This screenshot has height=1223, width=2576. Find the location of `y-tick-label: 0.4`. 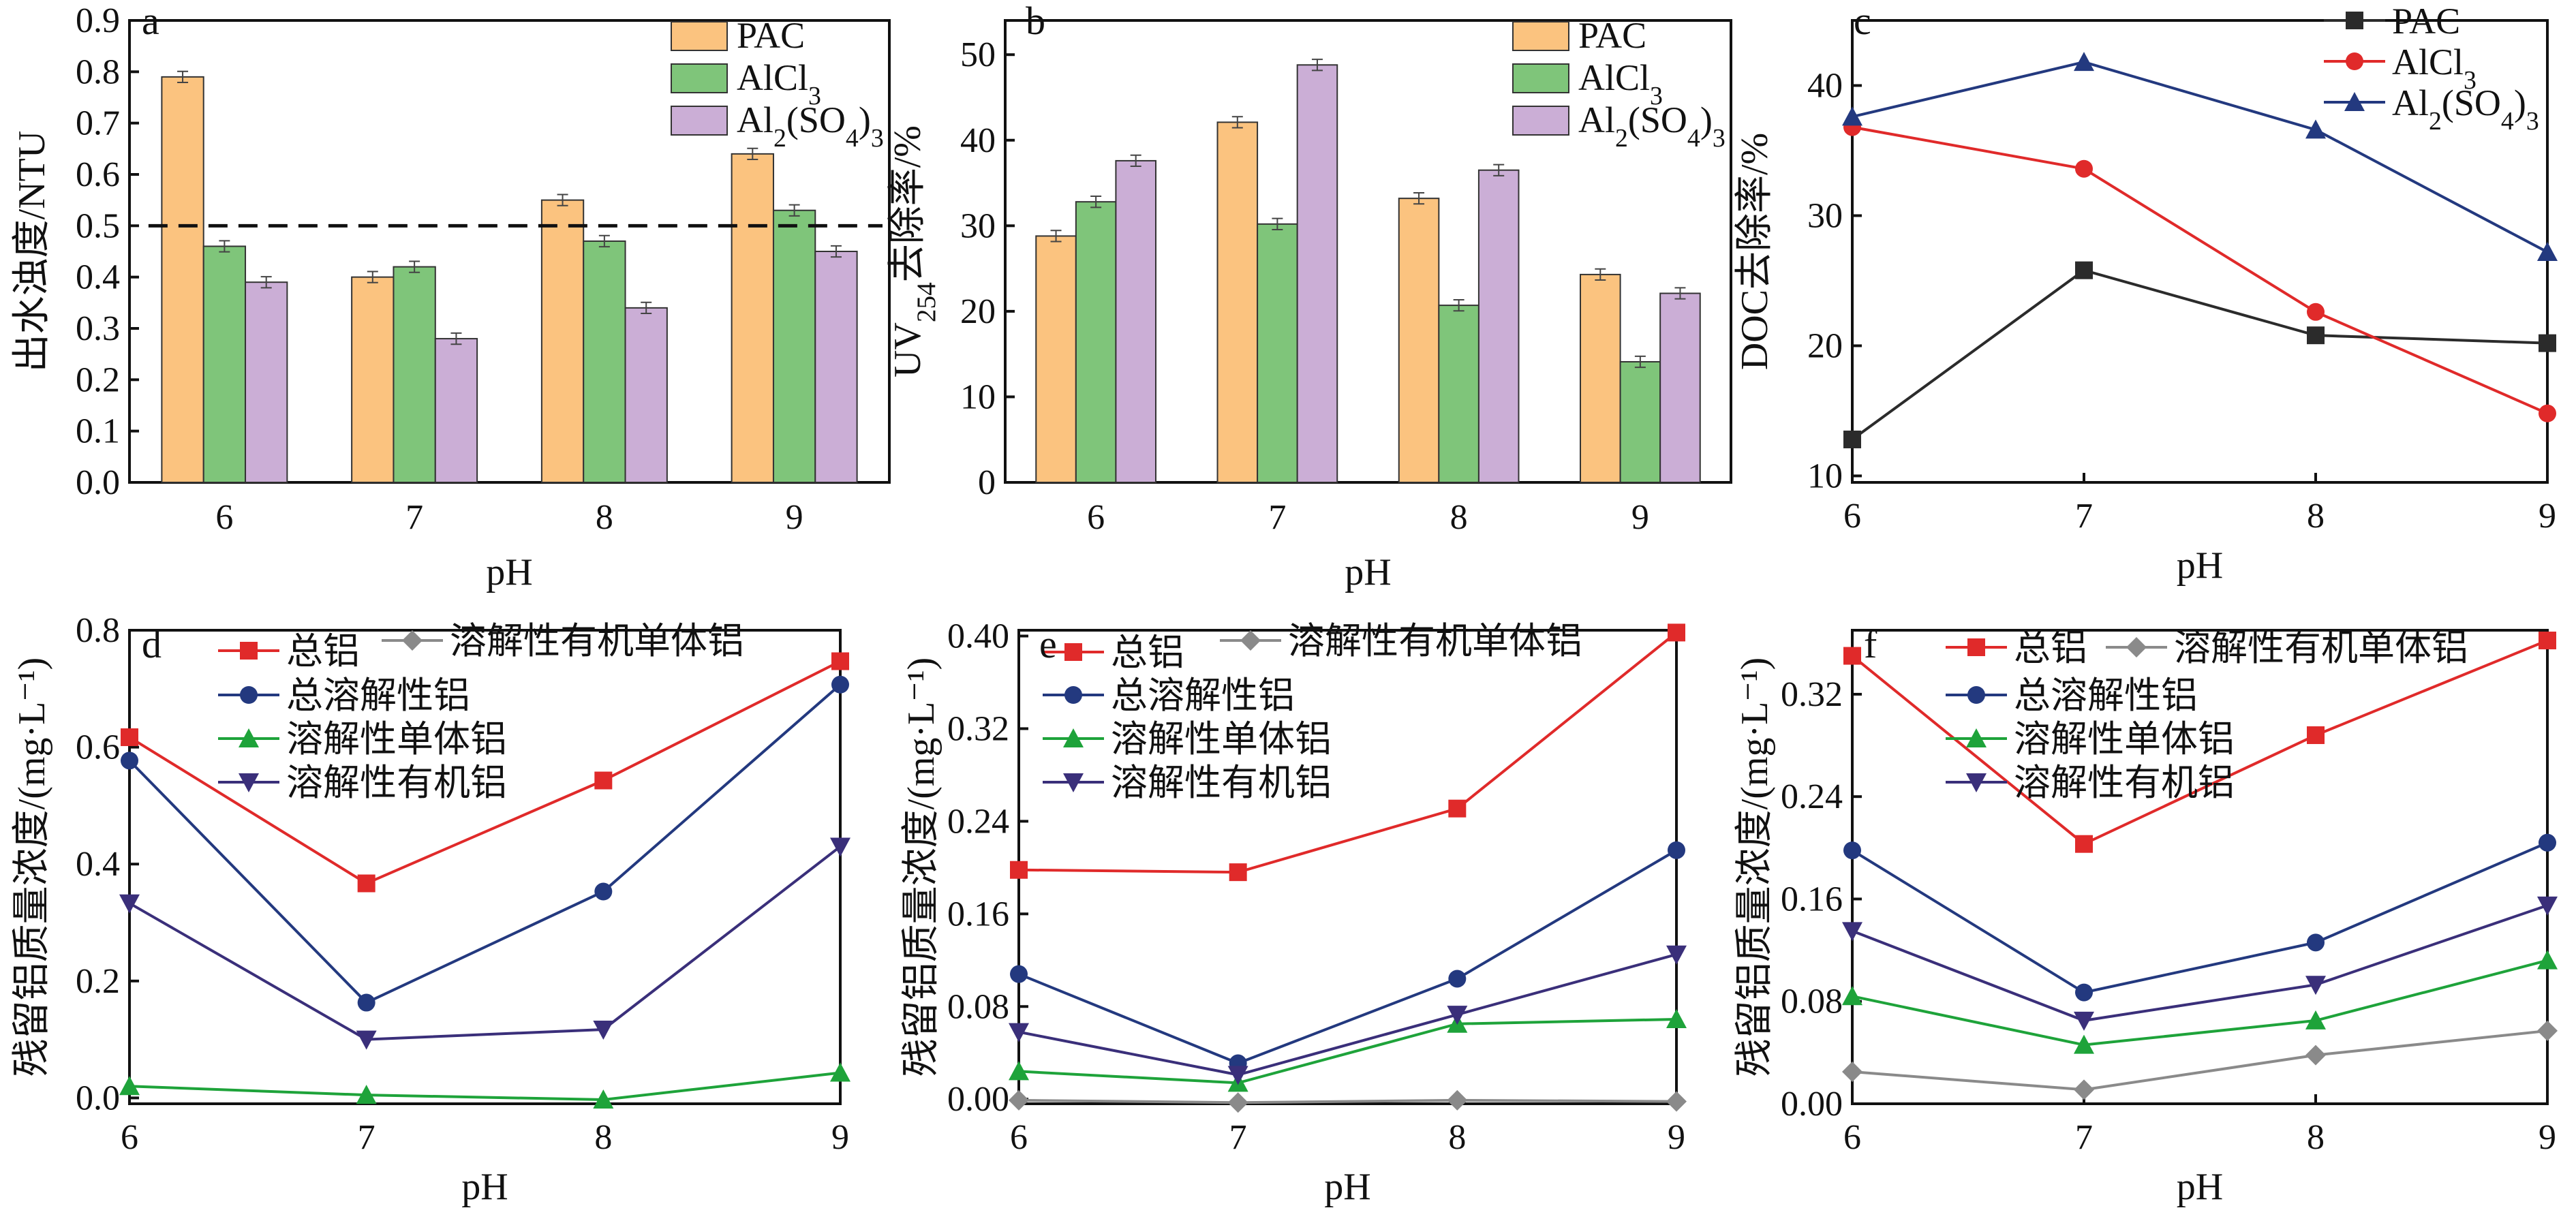

y-tick-label: 0.4 is located at coordinates (98, 865).